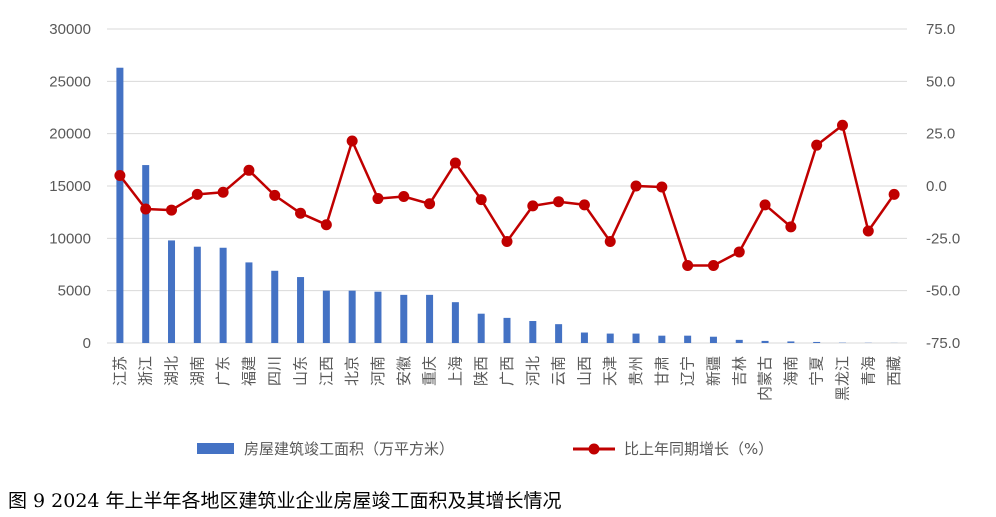  What do you see at coordinates (301, 371) in the screenshot?
I see `category-label: 山东` at bounding box center [301, 371].